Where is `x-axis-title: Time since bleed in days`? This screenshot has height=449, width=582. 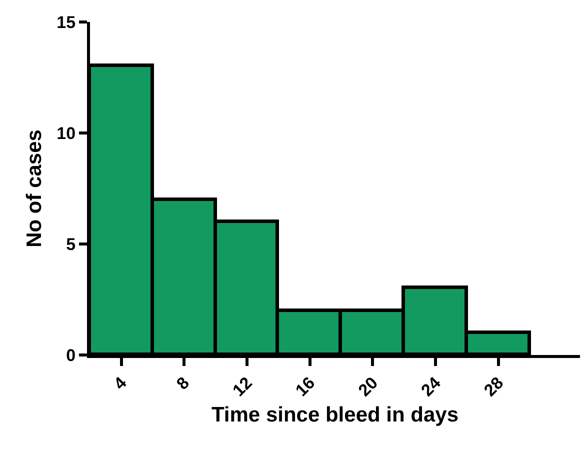
x-axis-title: Time since bleed in days is located at coordinates (335, 414).